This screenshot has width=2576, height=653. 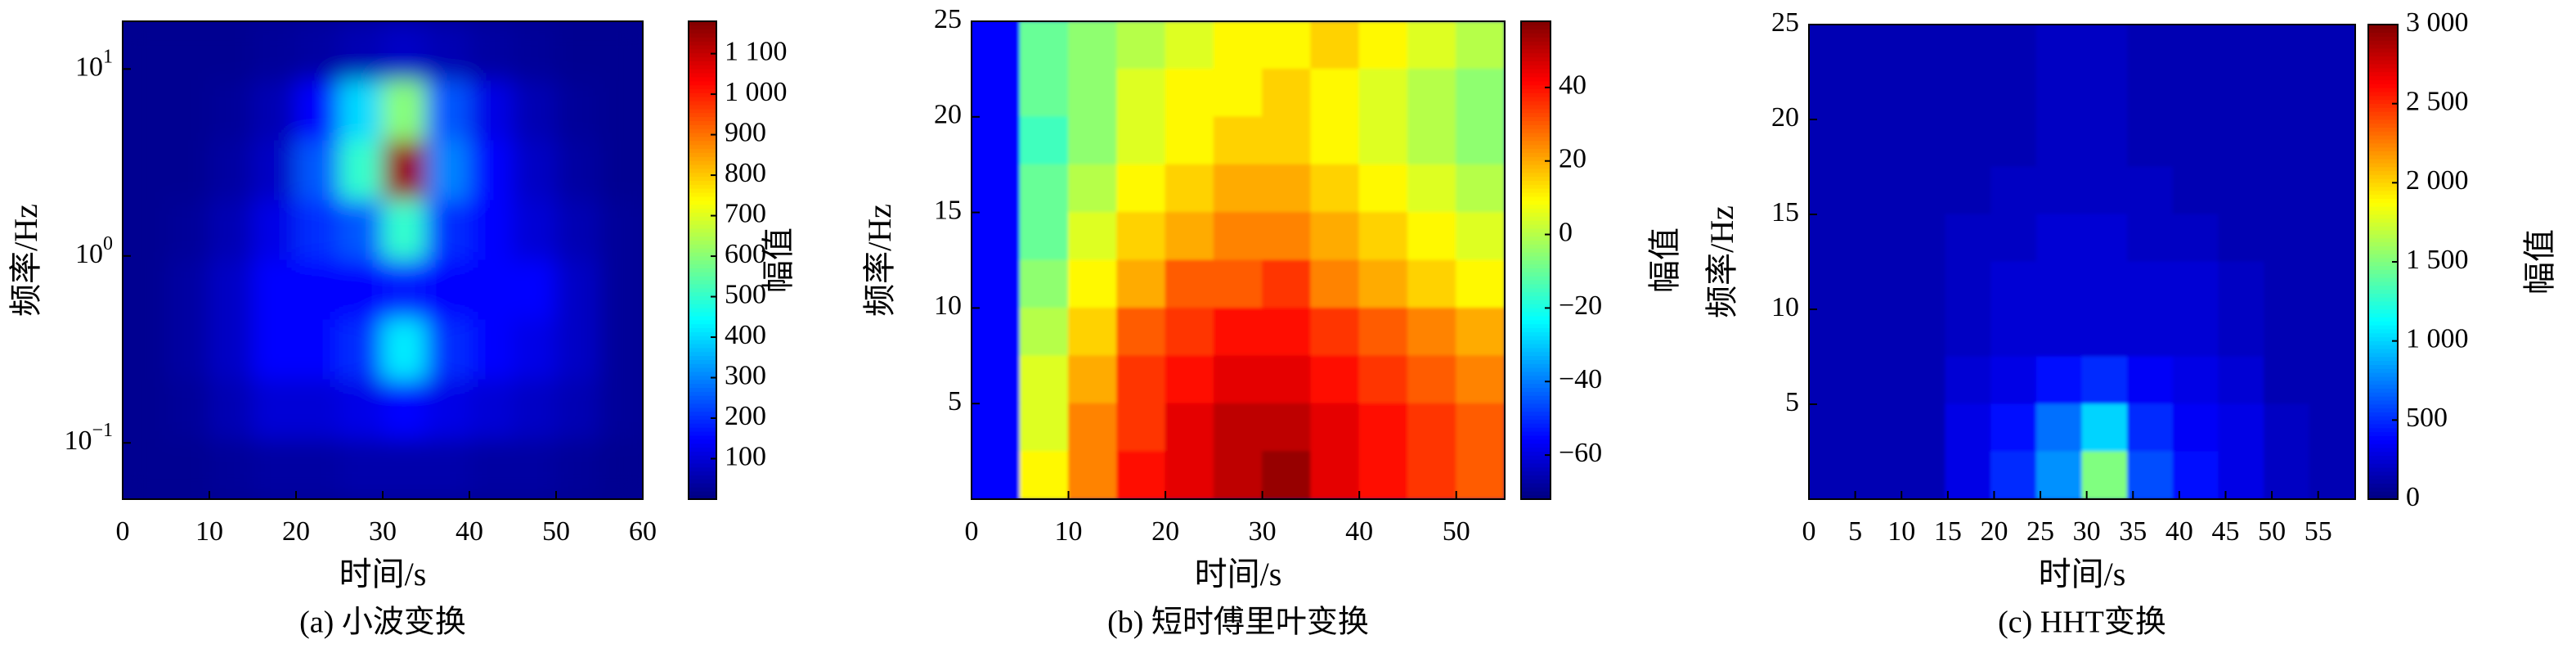 I want to click on x-tick-label: 45, so click(x=2225, y=531).